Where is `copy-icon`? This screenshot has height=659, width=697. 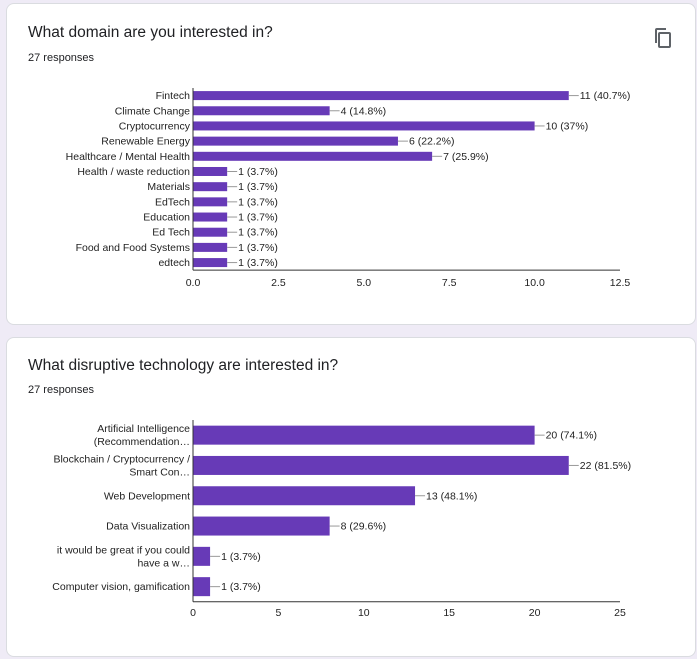
copy-icon is located at coordinates (663, 38).